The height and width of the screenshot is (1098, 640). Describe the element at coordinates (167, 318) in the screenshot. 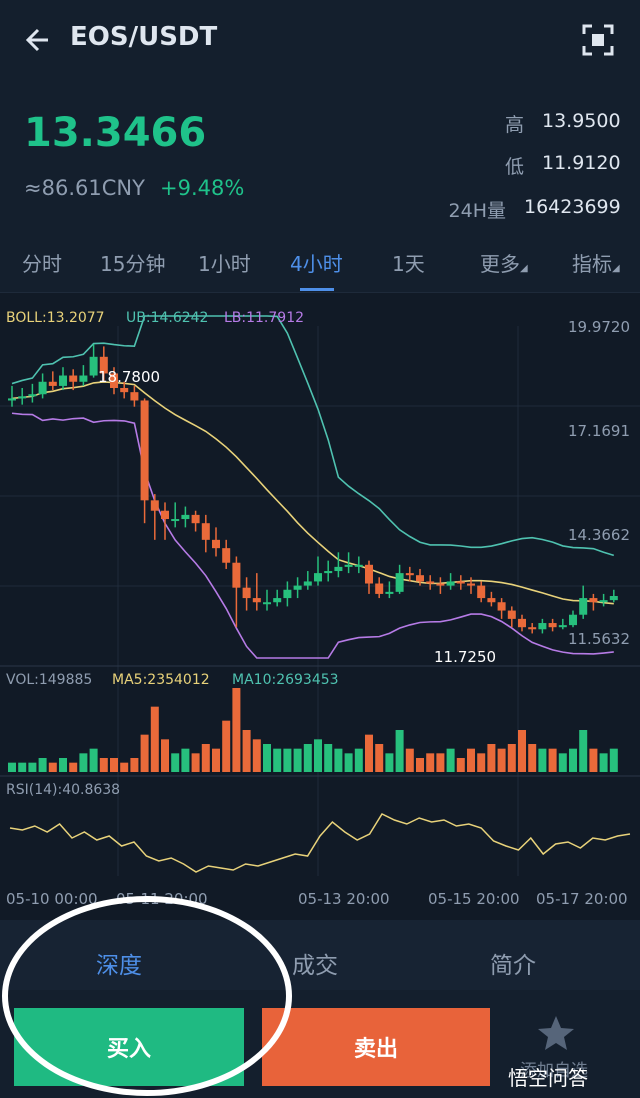

I see `ub-label: UB:14.6242` at that location.